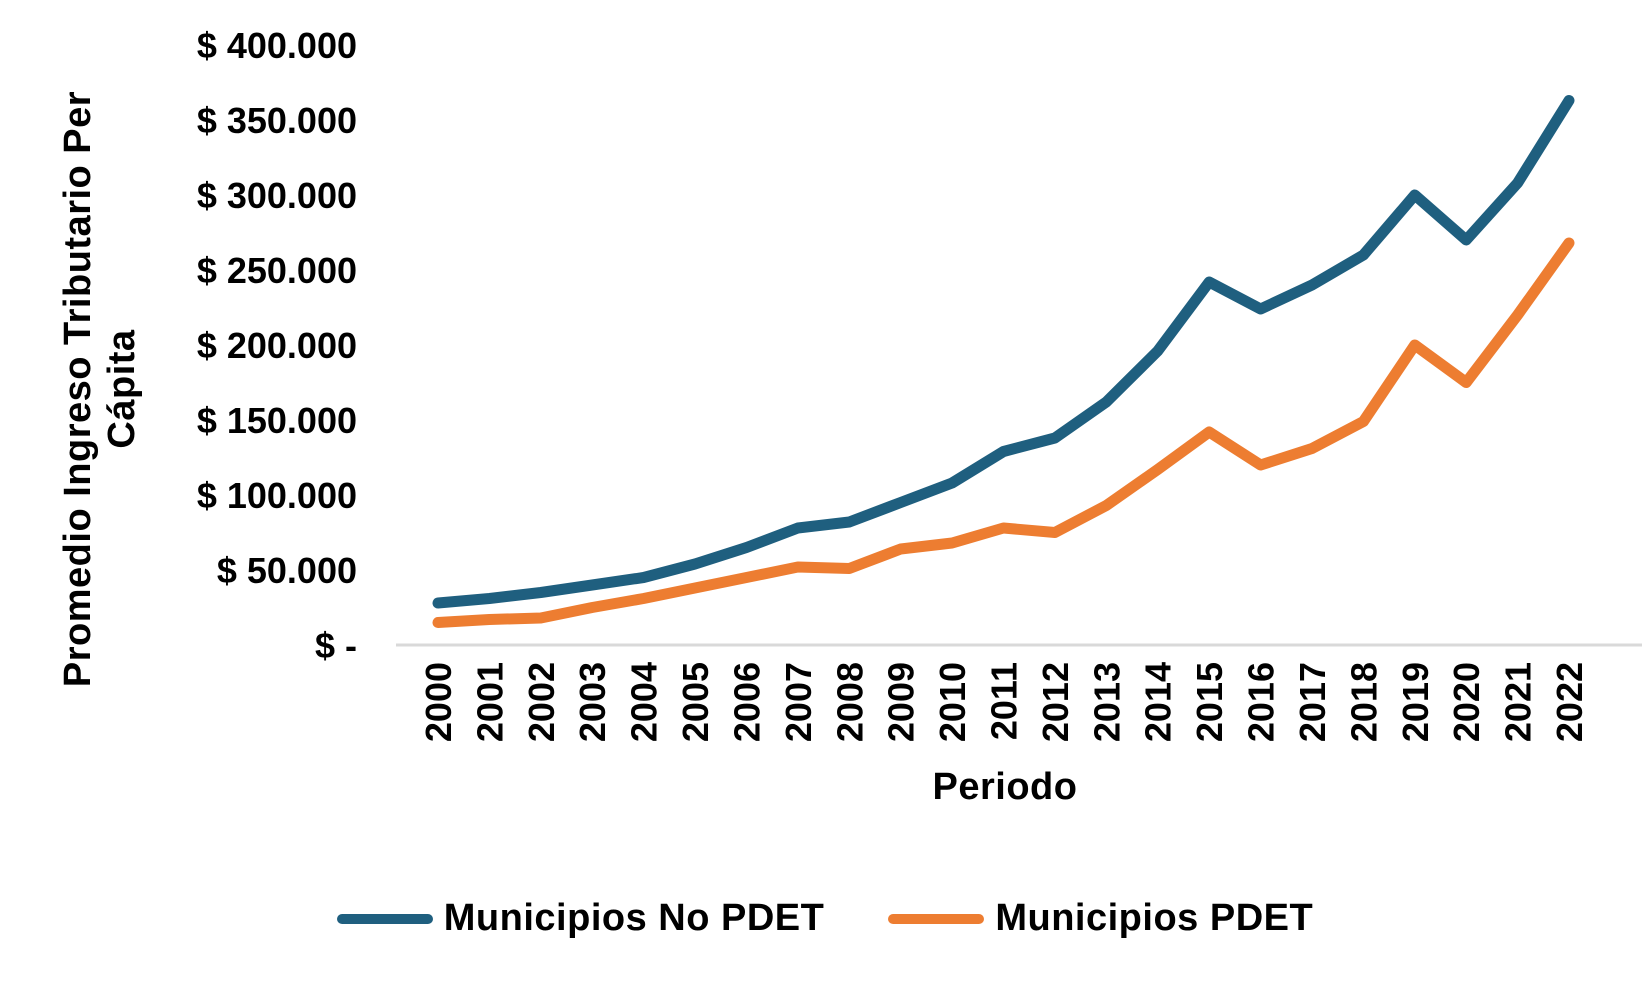 The height and width of the screenshot is (990, 1650). I want to click on legend-swatch-municipios-pdet, so click(936, 918).